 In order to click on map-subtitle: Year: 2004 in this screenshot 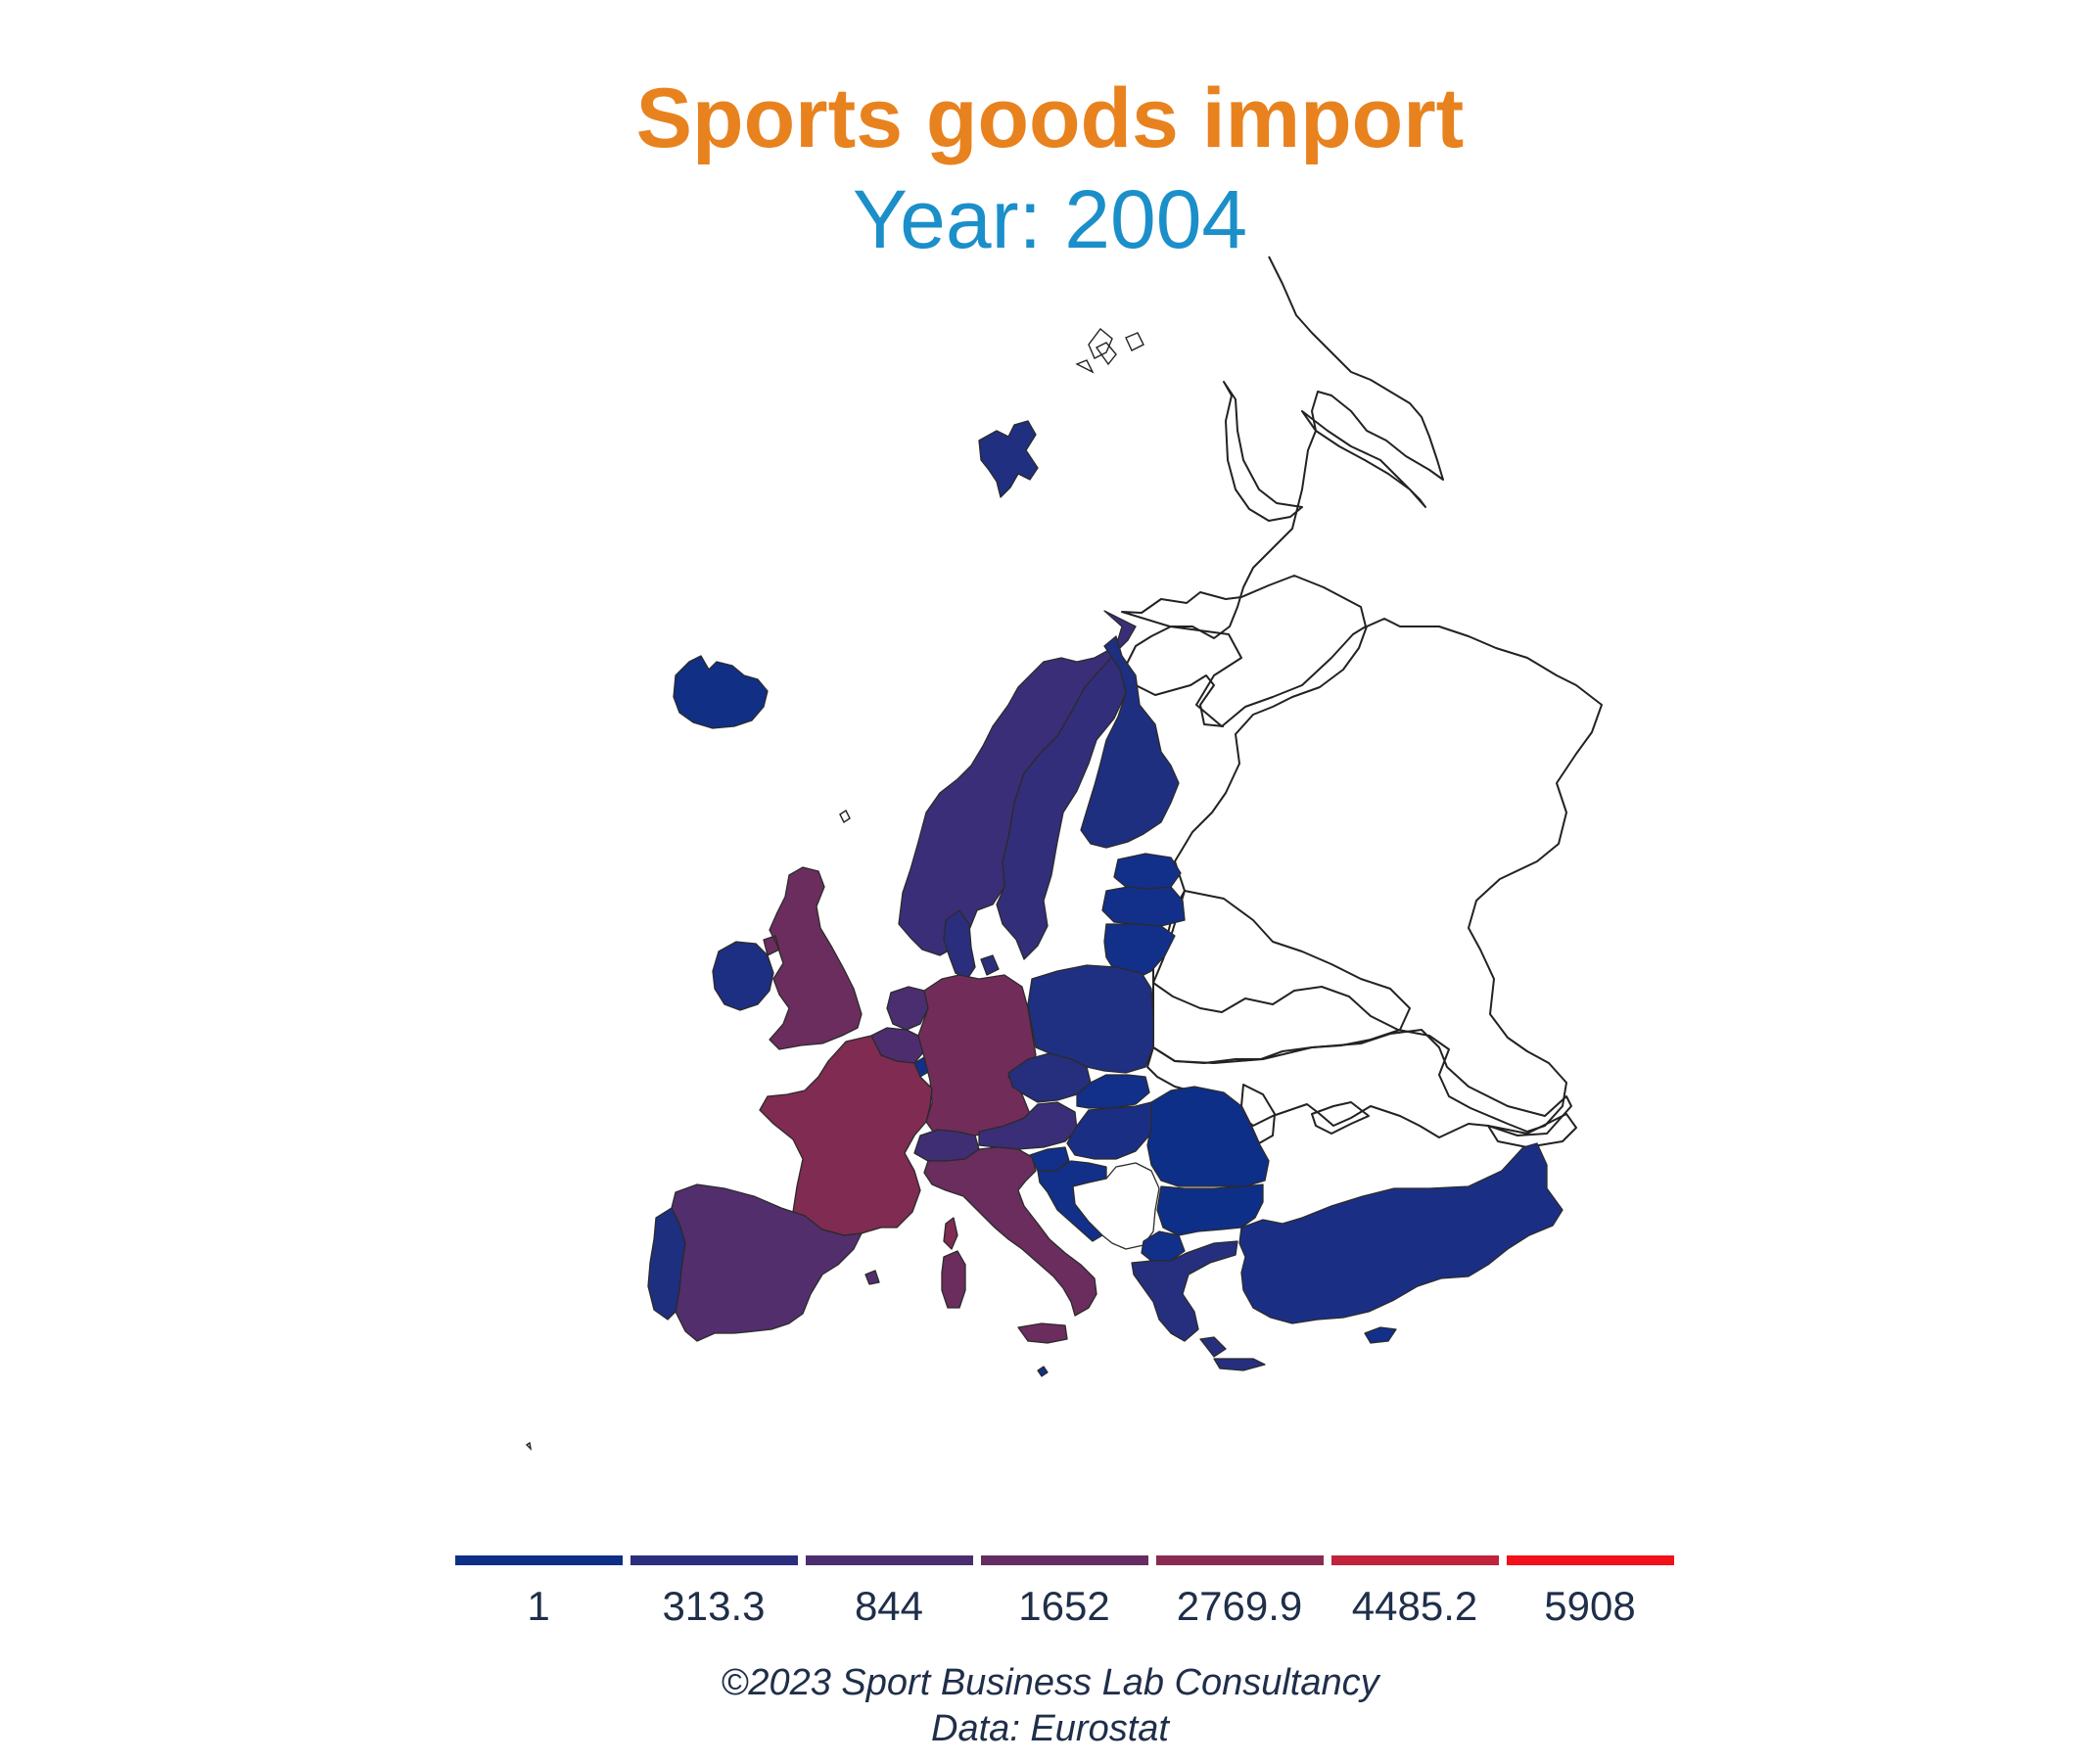, I will do `click(1050, 219)`.